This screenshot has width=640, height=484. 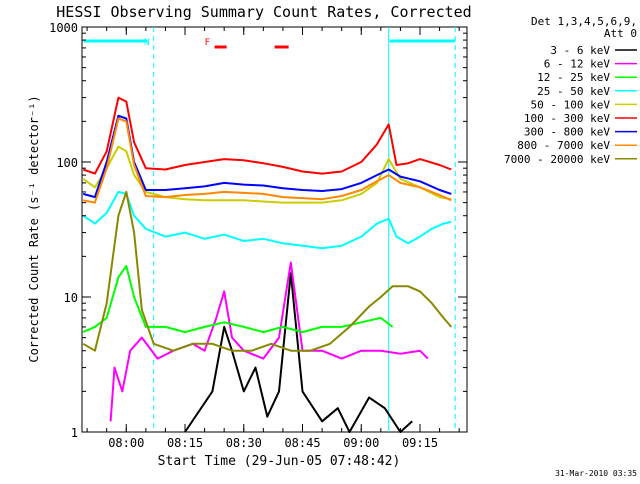 What do you see at coordinates (67, 163) in the screenshot?
I see `y-tick-label: 100` at bounding box center [67, 163].